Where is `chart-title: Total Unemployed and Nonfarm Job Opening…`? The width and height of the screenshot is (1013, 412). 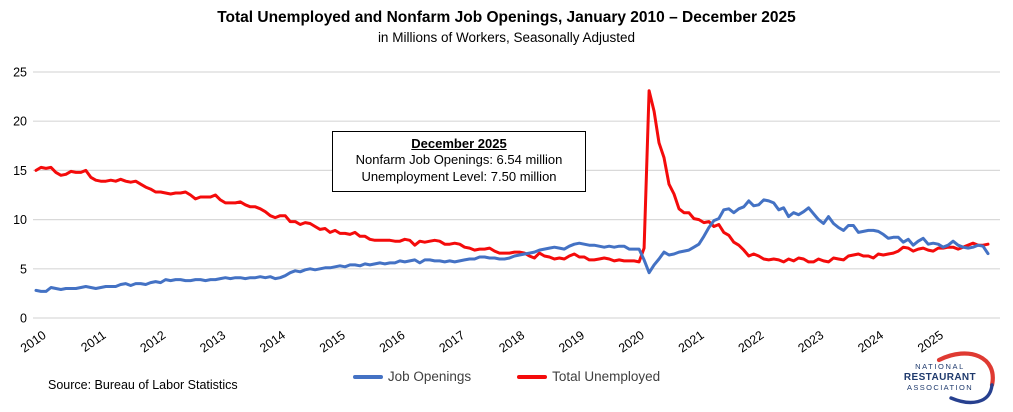
chart-title: Total Unemployed and Nonfarm Job Opening… is located at coordinates (506, 17).